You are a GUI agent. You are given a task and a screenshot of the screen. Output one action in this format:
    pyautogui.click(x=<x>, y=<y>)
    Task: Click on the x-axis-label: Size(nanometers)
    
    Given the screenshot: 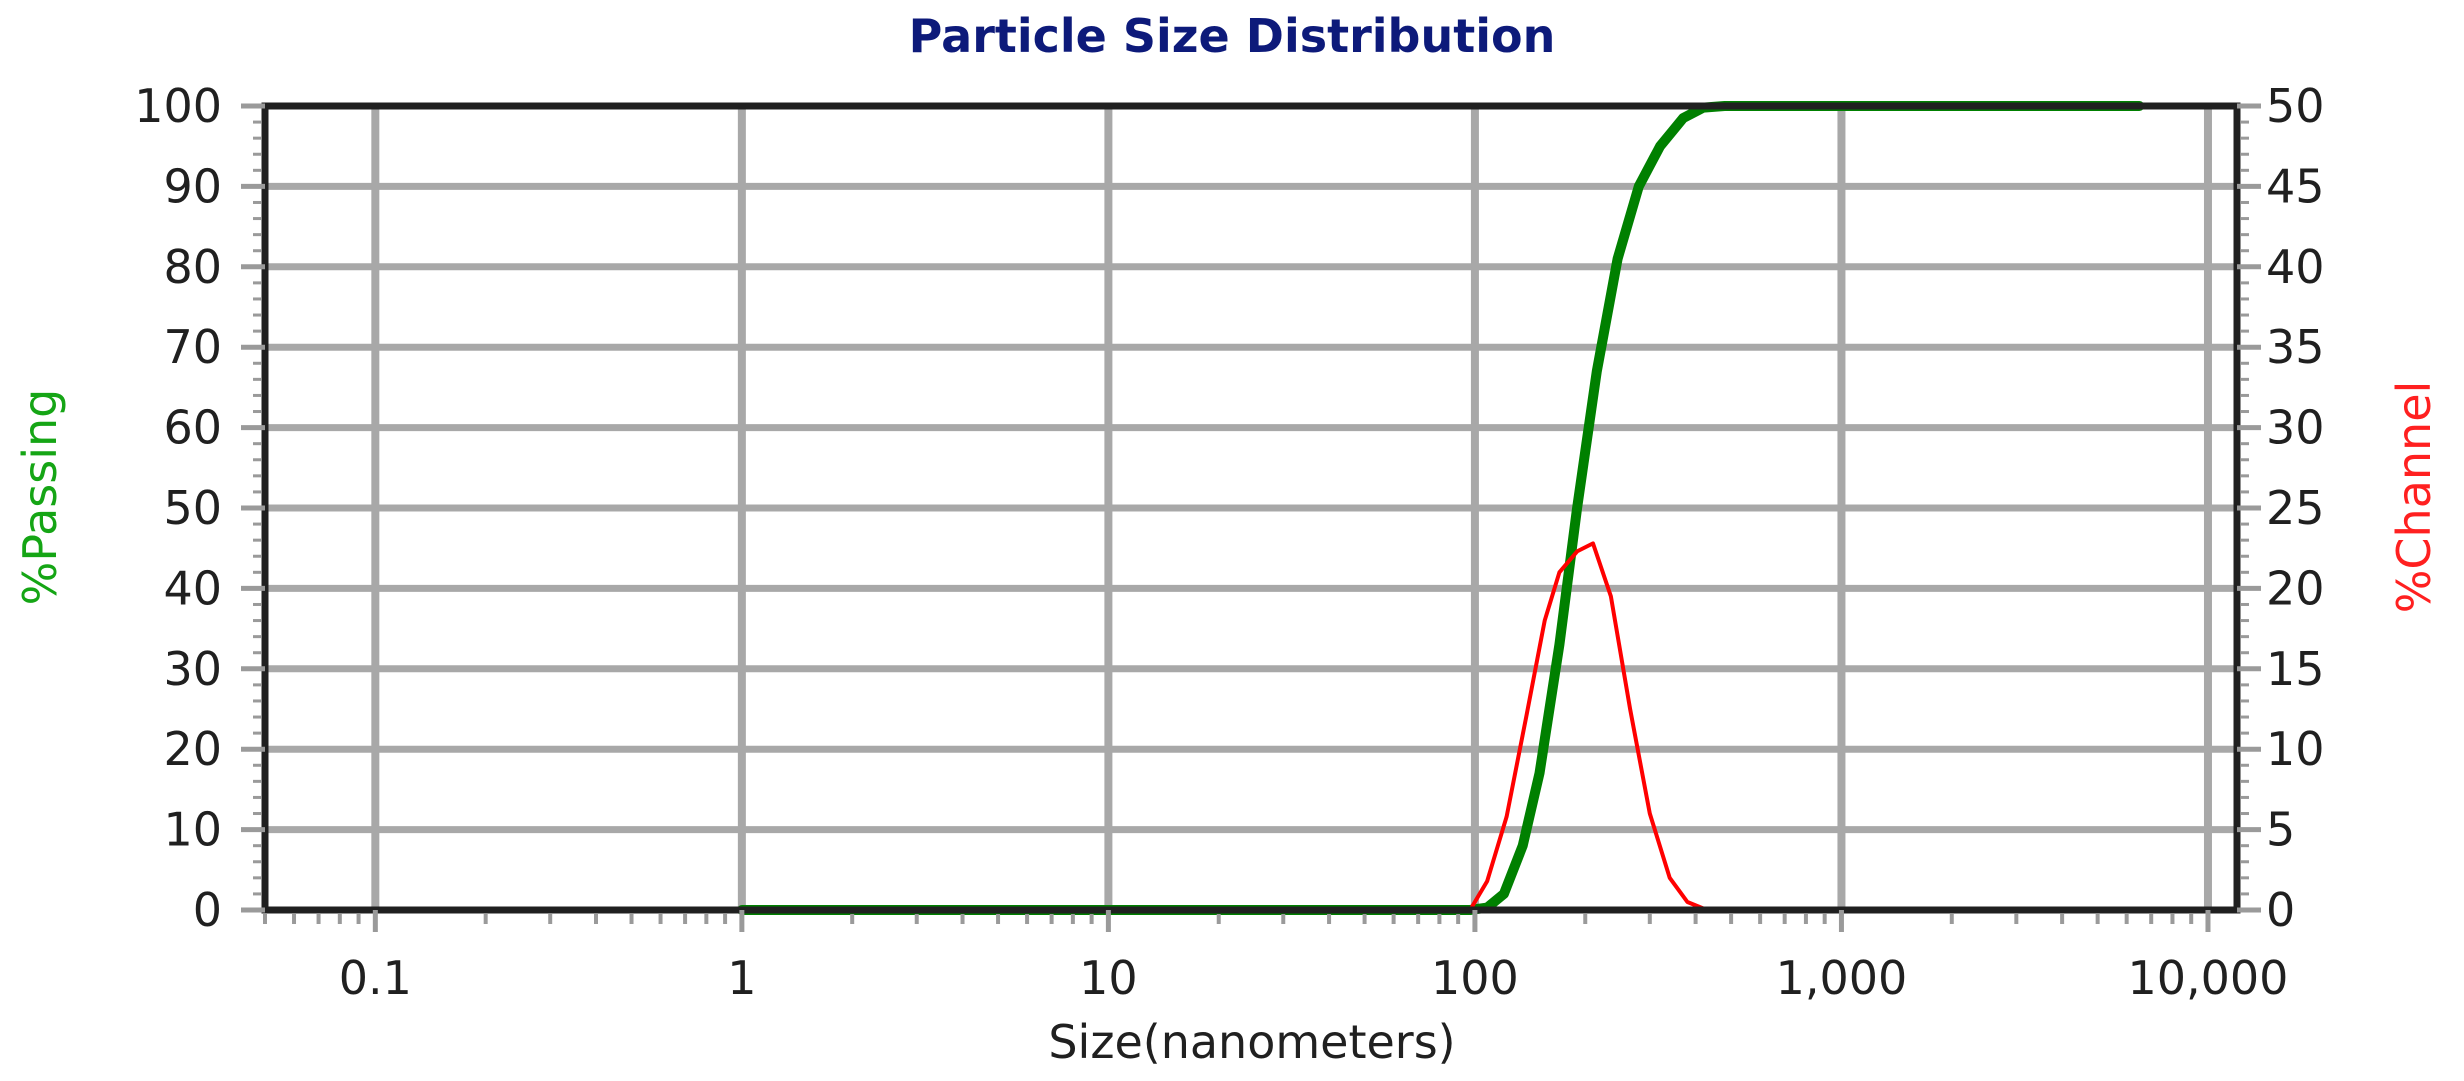 What is the action you would take?
    pyautogui.click(x=1251, y=1042)
    